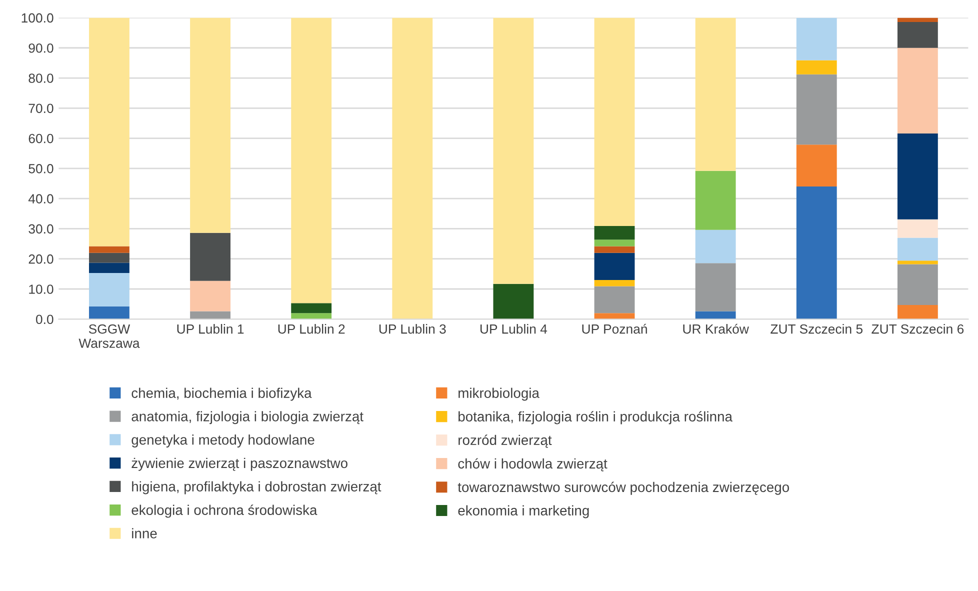  What do you see at coordinates (918, 329) in the screenshot?
I see `x-tick-label: ZUT Szczecin 6` at bounding box center [918, 329].